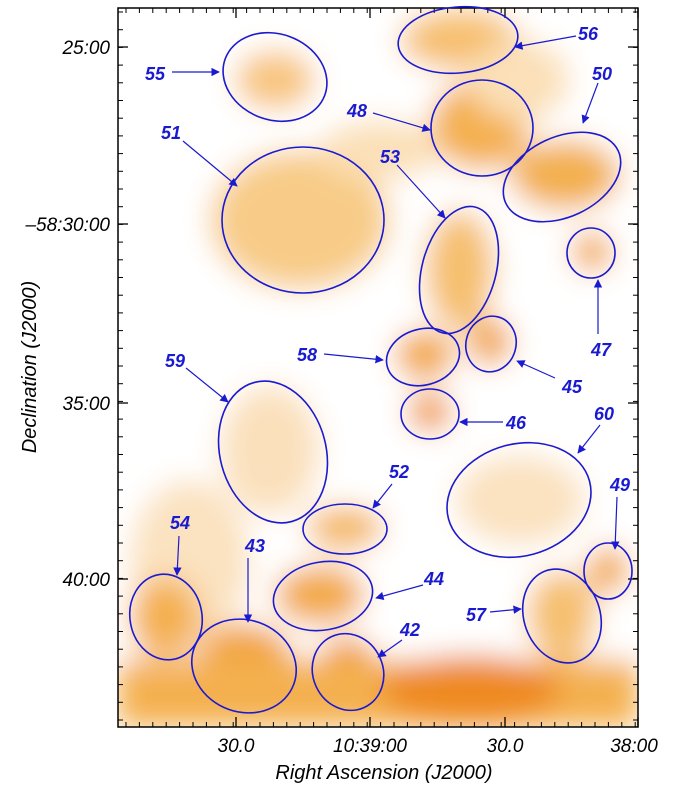  Describe the element at coordinates (180, 523) in the screenshot. I see `region-label: 54` at that location.